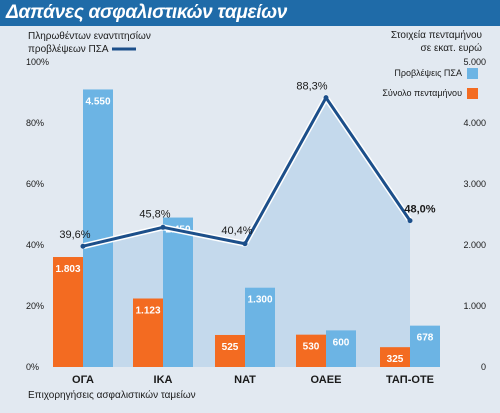 Image resolution: width=500 pixels, height=413 pixels. What do you see at coordinates (83, 380) in the screenshot?
I see `category-label: ΟΓΑ` at bounding box center [83, 380].